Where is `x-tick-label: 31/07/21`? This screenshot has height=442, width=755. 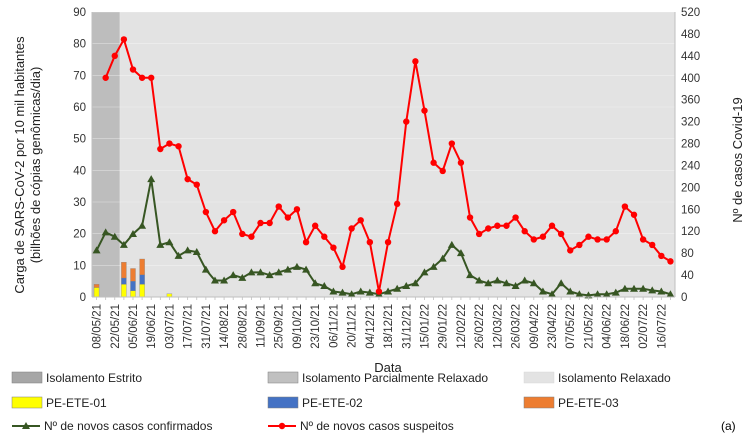
x-tick-label: 31/07/21 is located at coordinates (207, 326).